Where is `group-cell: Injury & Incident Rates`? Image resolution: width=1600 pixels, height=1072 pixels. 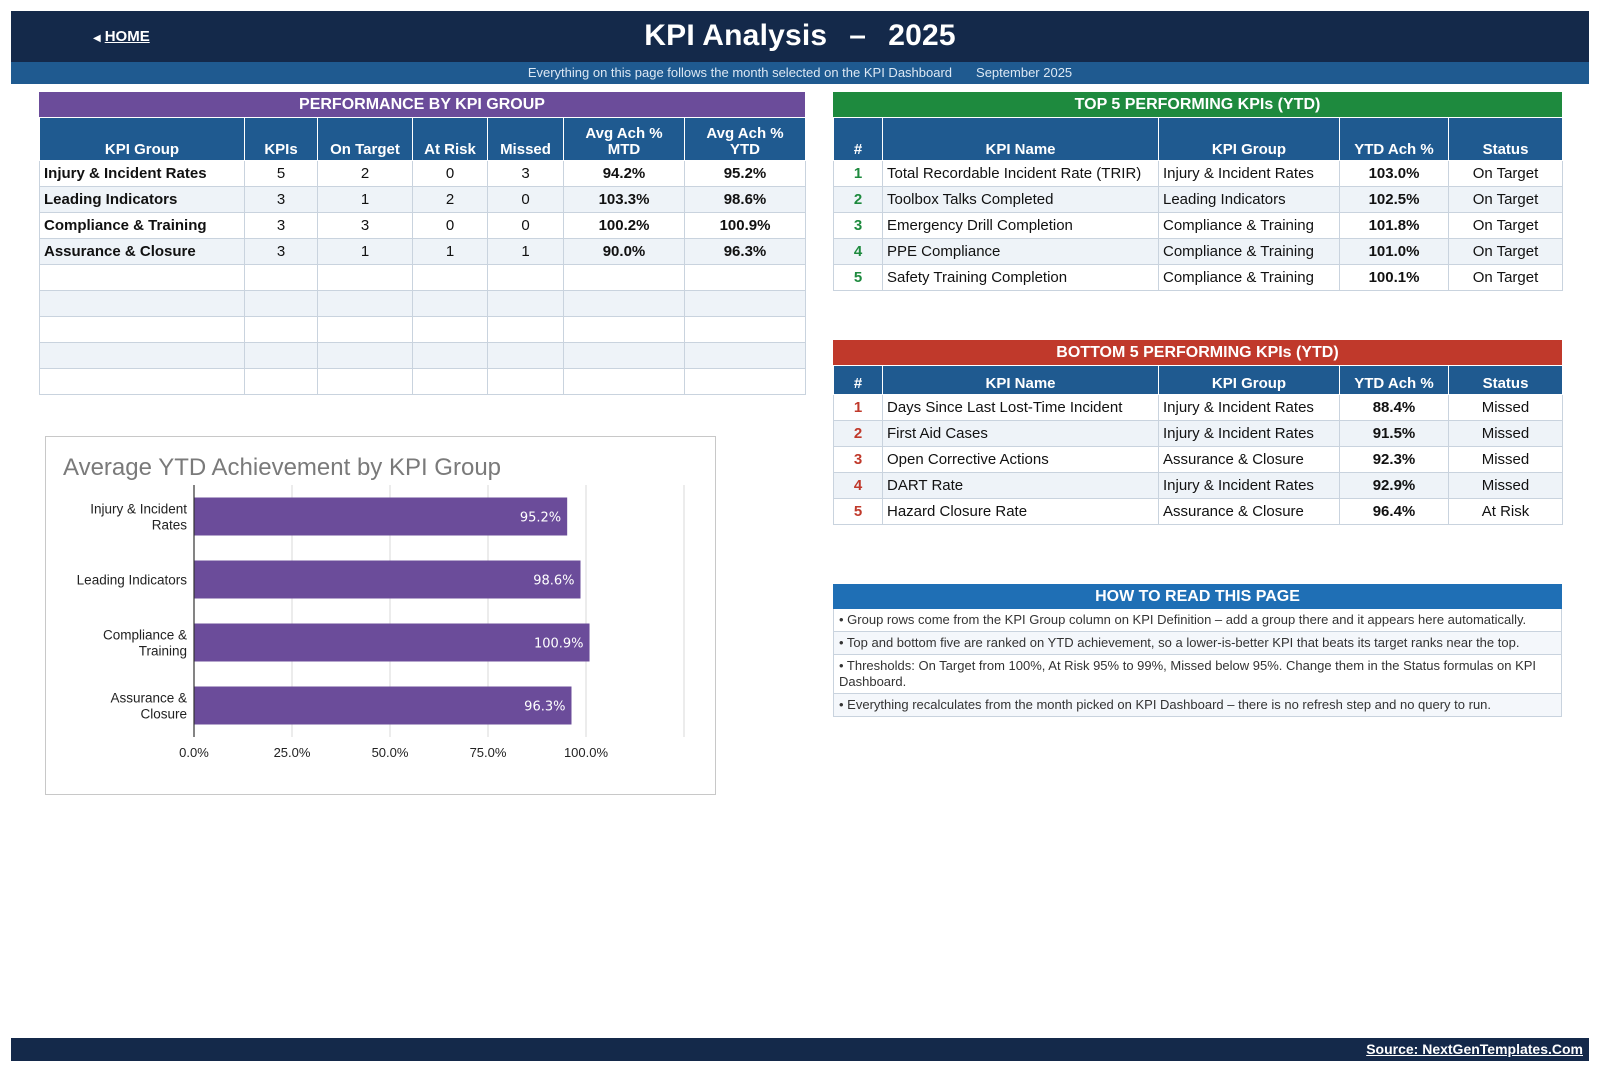 group-cell: Injury & Incident Rates is located at coordinates (142, 173).